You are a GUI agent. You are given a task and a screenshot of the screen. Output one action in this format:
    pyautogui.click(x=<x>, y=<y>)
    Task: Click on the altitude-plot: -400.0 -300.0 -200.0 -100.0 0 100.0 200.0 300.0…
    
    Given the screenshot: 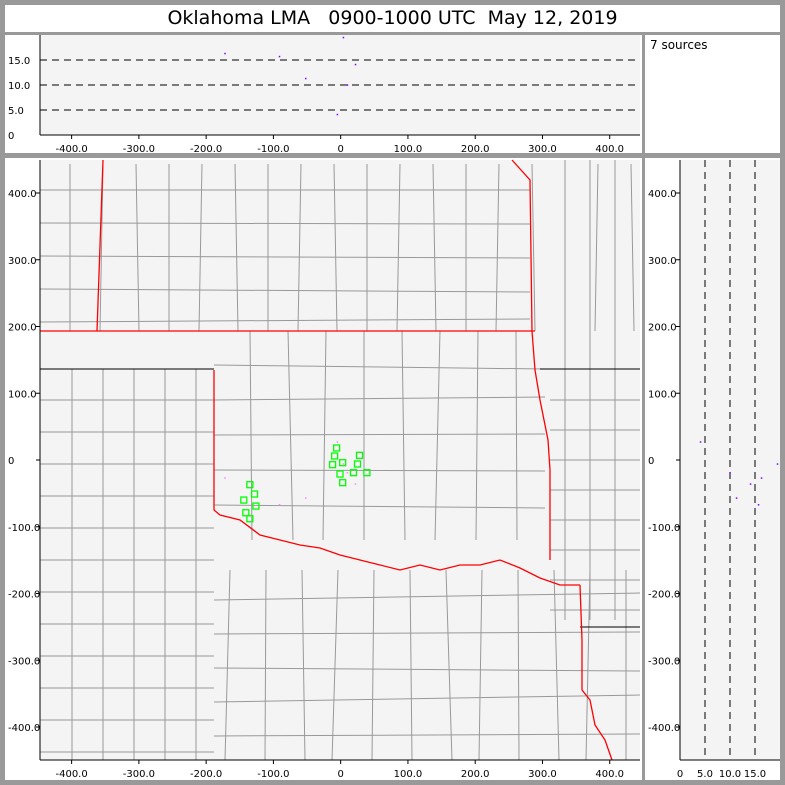 What is the action you would take?
    pyautogui.click(x=324, y=95)
    